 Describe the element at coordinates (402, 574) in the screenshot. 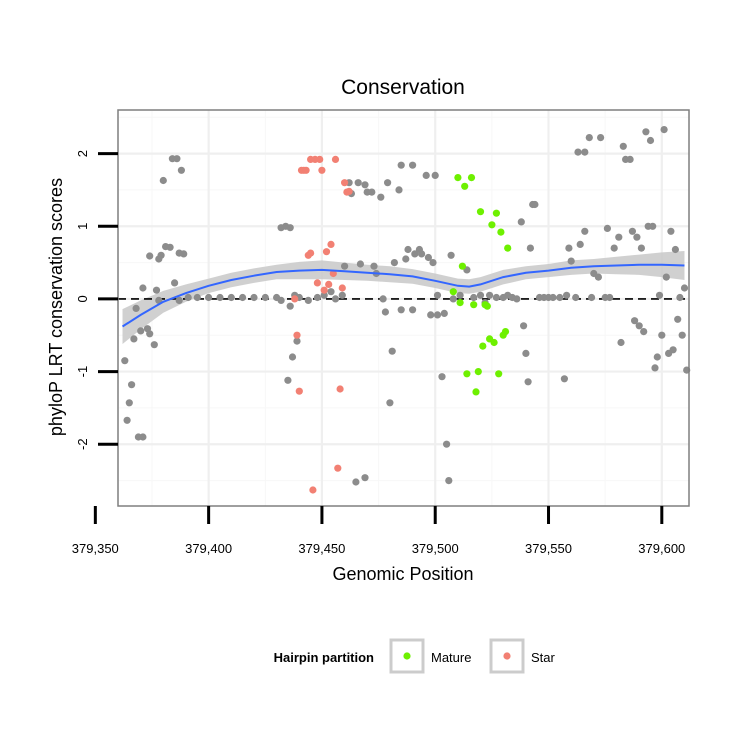

I see `x-axis-title: Genomic Position` at that location.